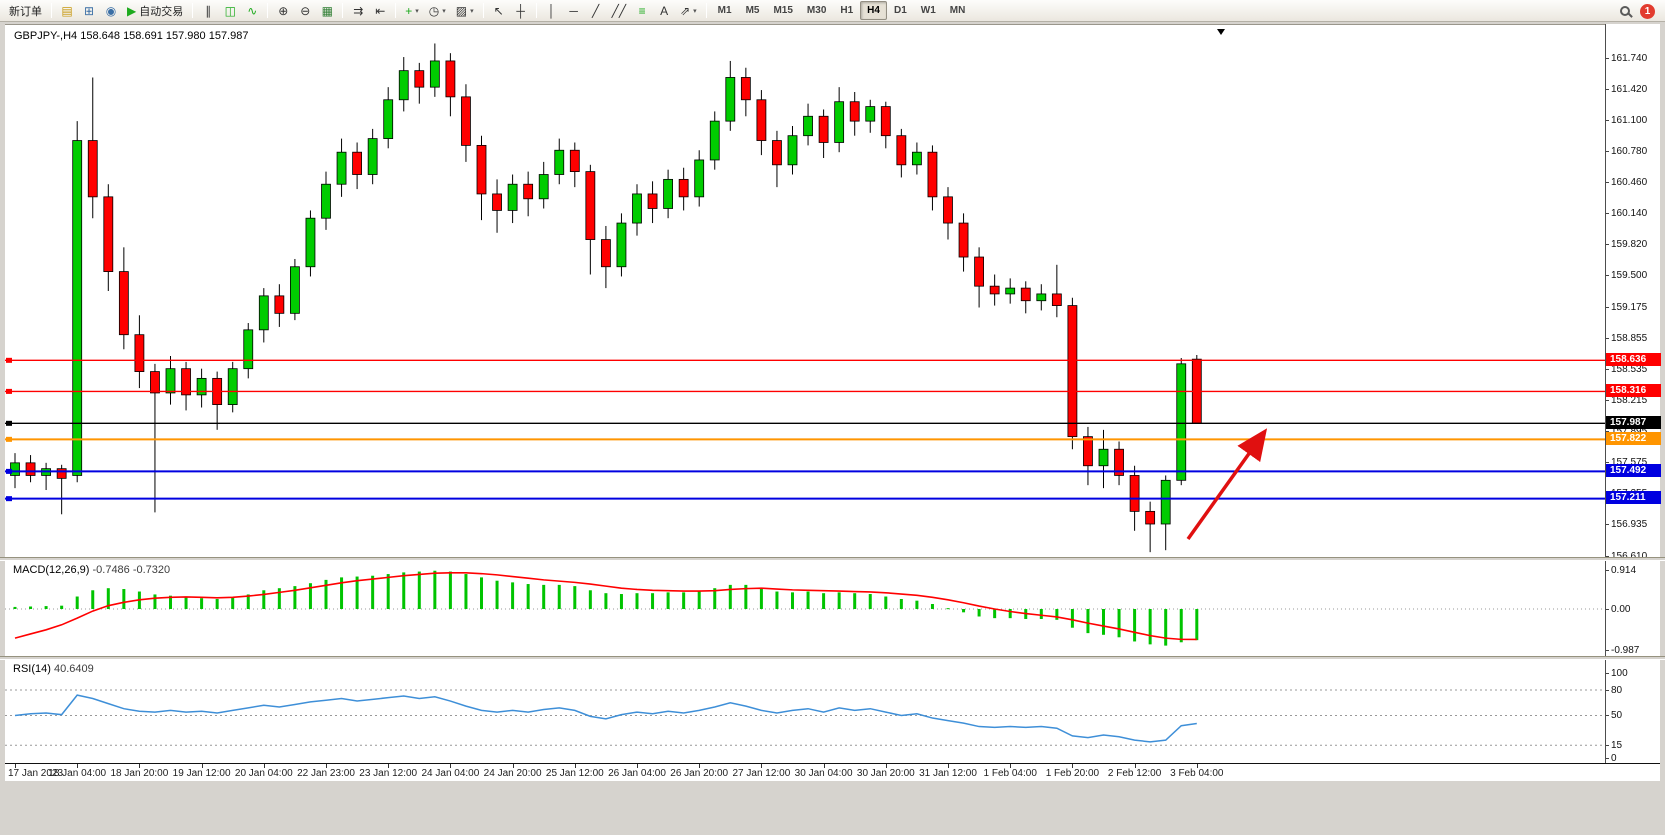  I want to click on templates-button: ▨ ▾, so click(465, 10).